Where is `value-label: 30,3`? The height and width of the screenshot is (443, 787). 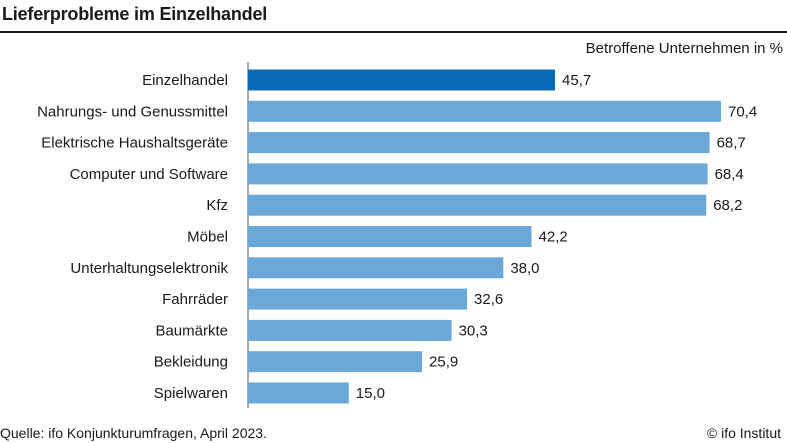 value-label: 30,3 is located at coordinates (473, 330).